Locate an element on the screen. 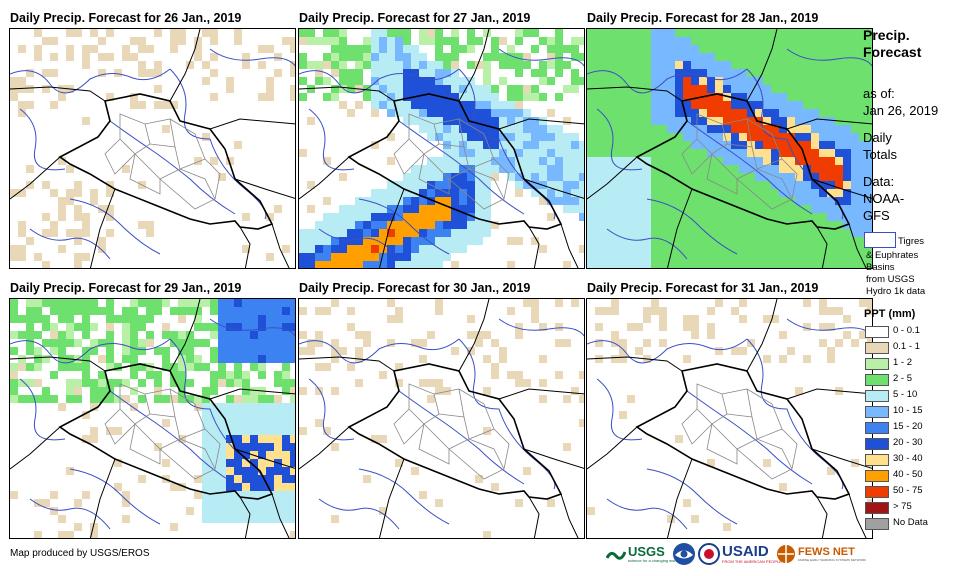 Image resolution: width=967 pixels, height=576 pixels. panel-title-6: Daily Precip. Forecast for 31 Jan., 2019 is located at coordinates (703, 288).